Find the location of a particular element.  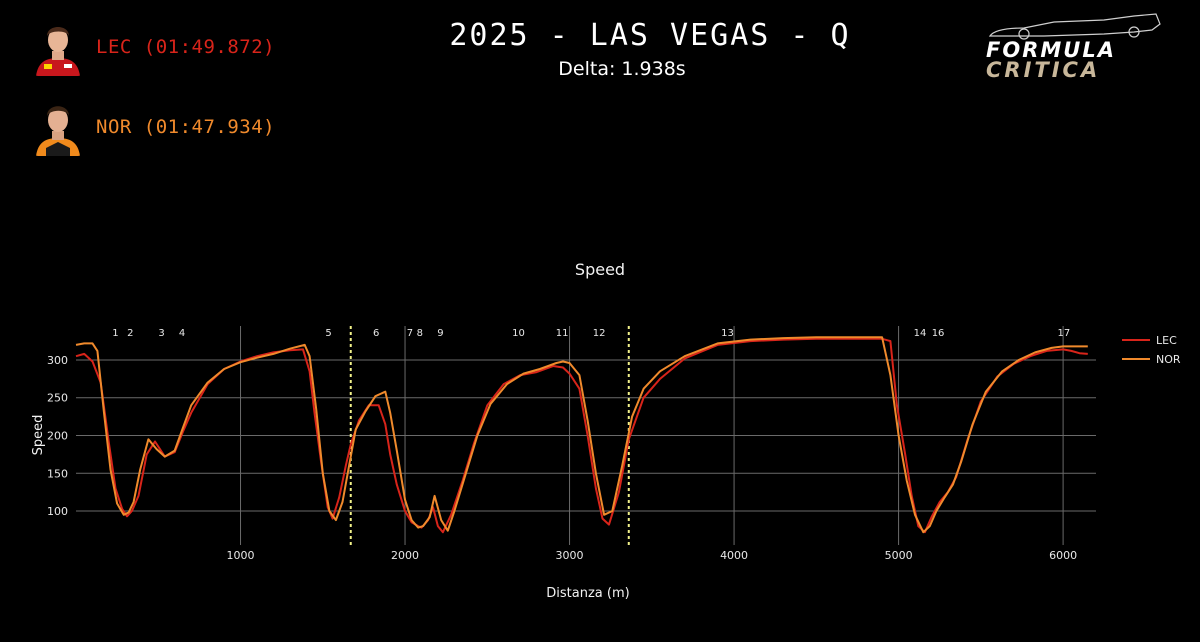

corner-label-16: 16 is located at coordinates (938, 333).